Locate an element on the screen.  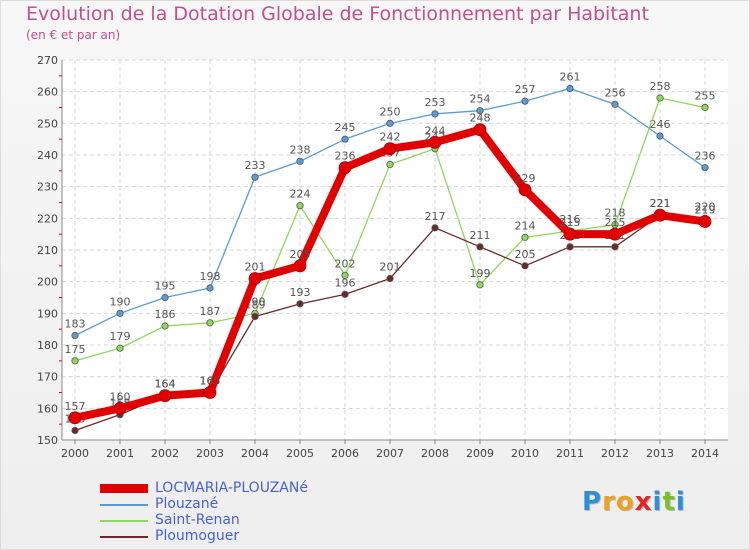
data-label: 217 is located at coordinates (435, 216).